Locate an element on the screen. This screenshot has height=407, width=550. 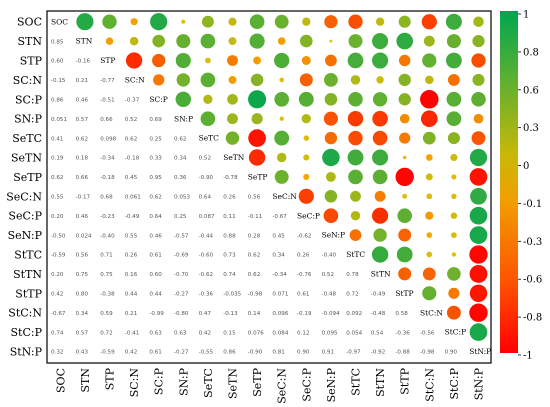
coefficient-label: 0.69 is located at coordinates (155, 120).